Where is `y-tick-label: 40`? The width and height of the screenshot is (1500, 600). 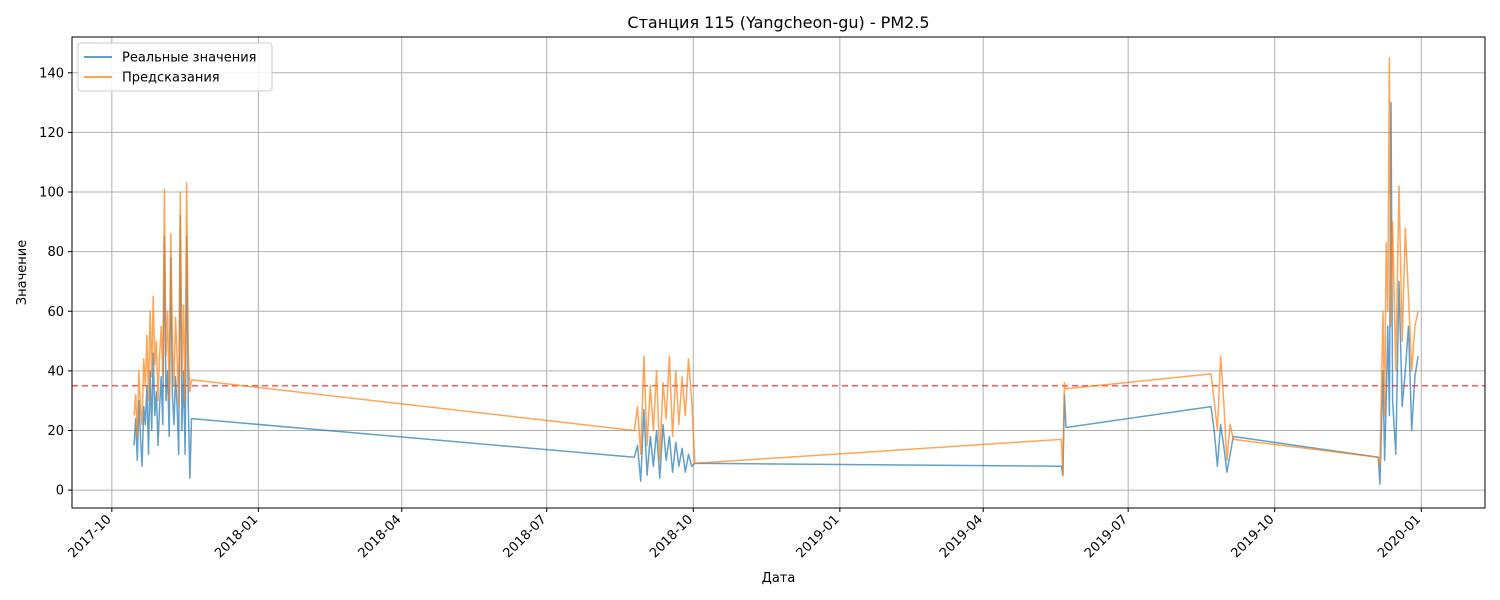
y-tick-label: 40 is located at coordinates (55, 371).